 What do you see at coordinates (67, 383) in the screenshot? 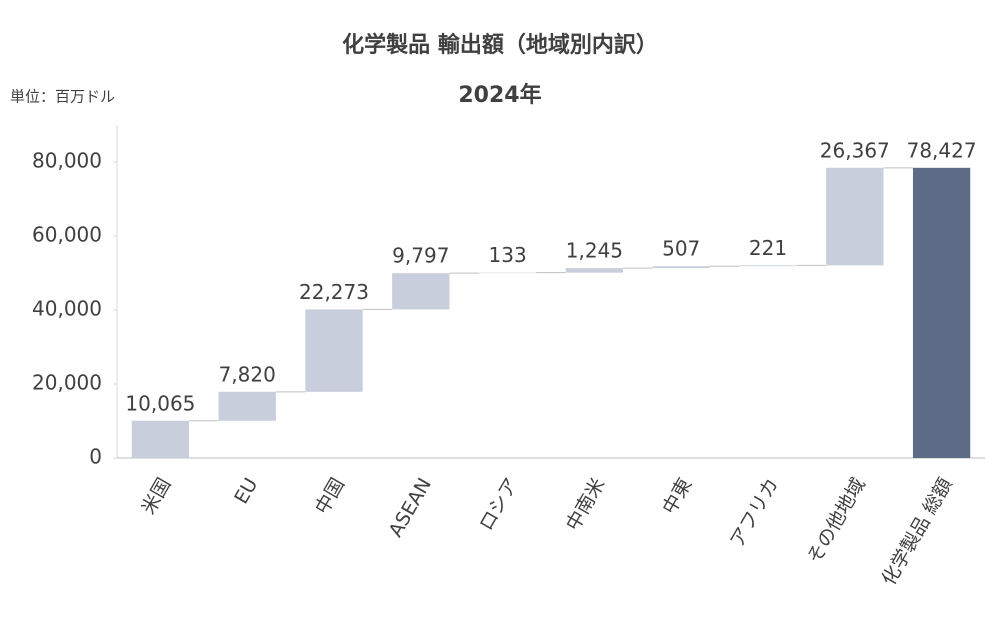
I see `y-tick-label: 20,000` at bounding box center [67, 383].